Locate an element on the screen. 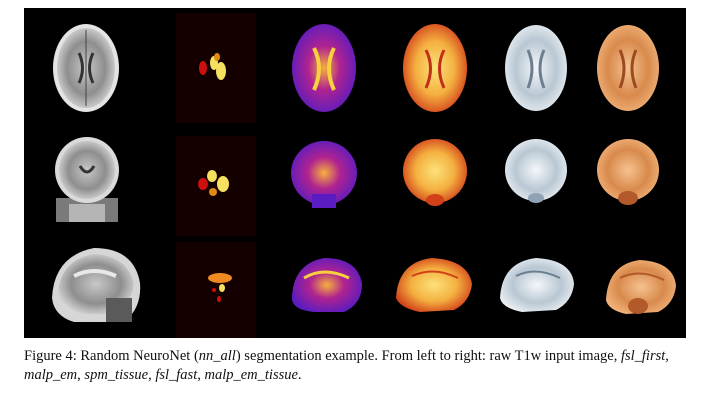 This screenshot has height=409, width=708. caption-spm-tissue: spm_tissue is located at coordinates (116, 375).